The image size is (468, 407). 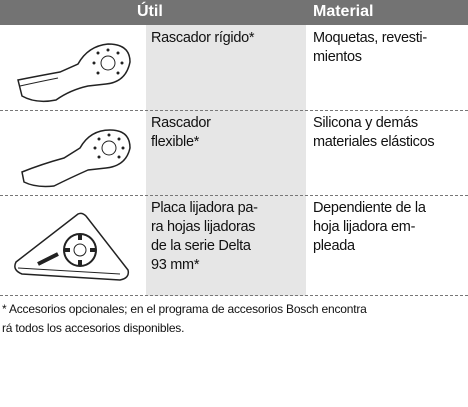 I want to click on text-line: rá todos los accesorios disponibles., so click(x=93, y=328).